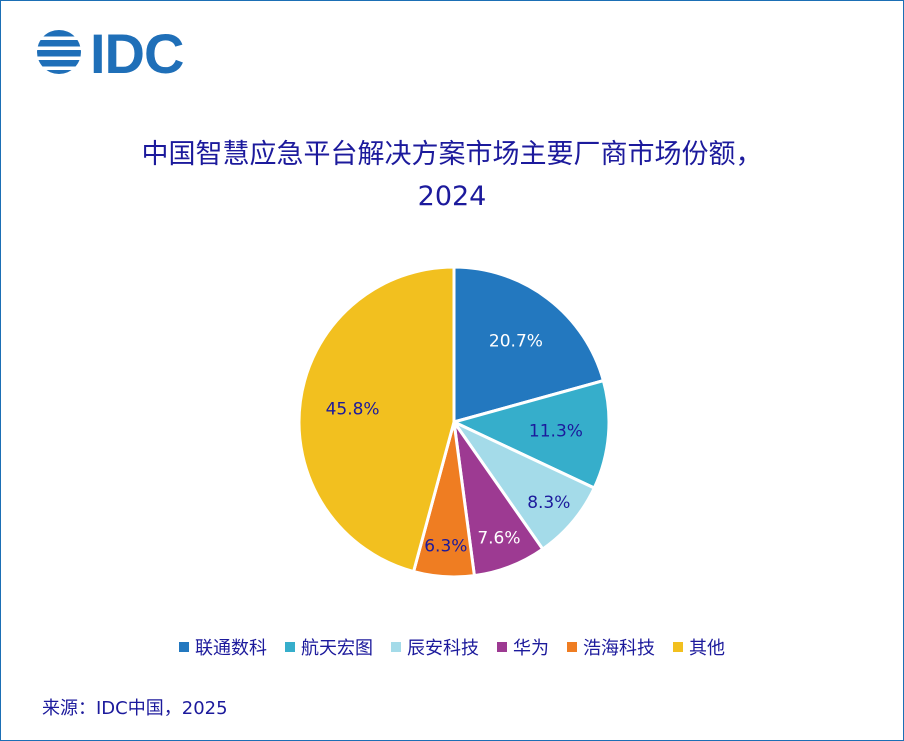 The height and width of the screenshot is (741, 904). I want to click on legend-label: 华为, so click(531, 648).